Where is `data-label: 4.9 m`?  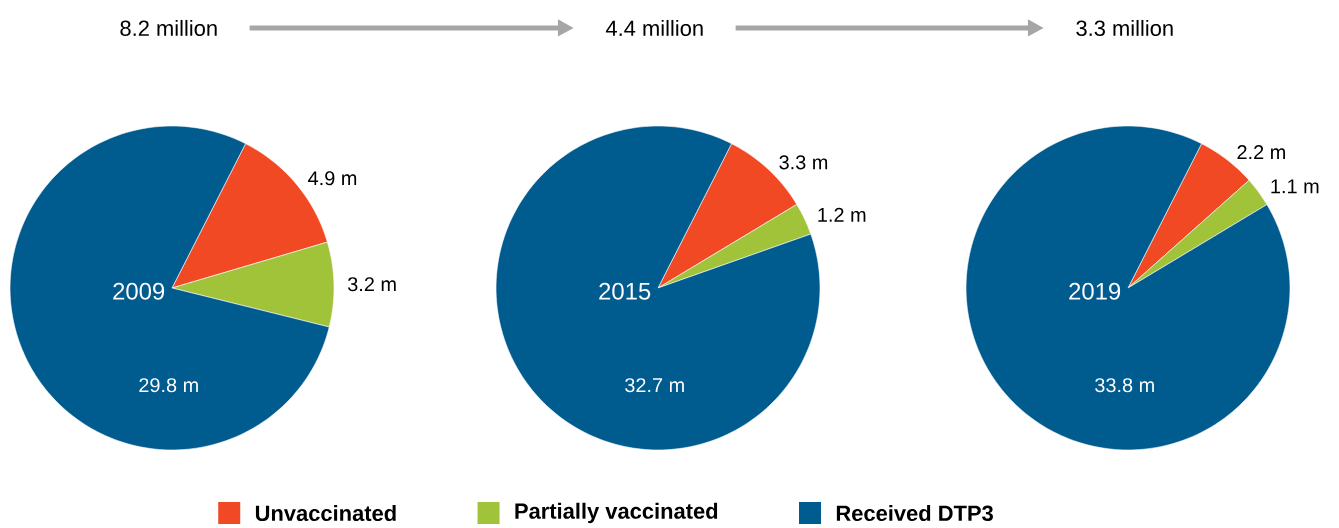
data-label: 4.9 m is located at coordinates (332, 178).